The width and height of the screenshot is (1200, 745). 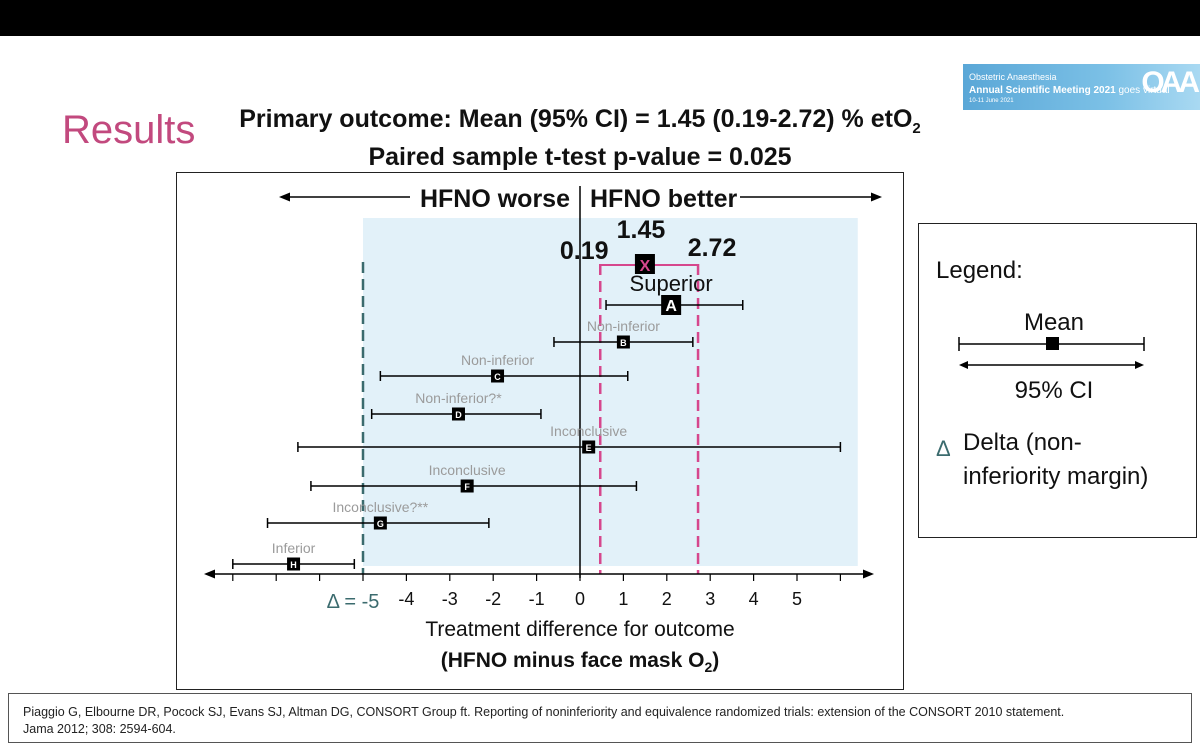 I want to click on legend-delta-line2: inferiority margin), so click(x=1055, y=476).